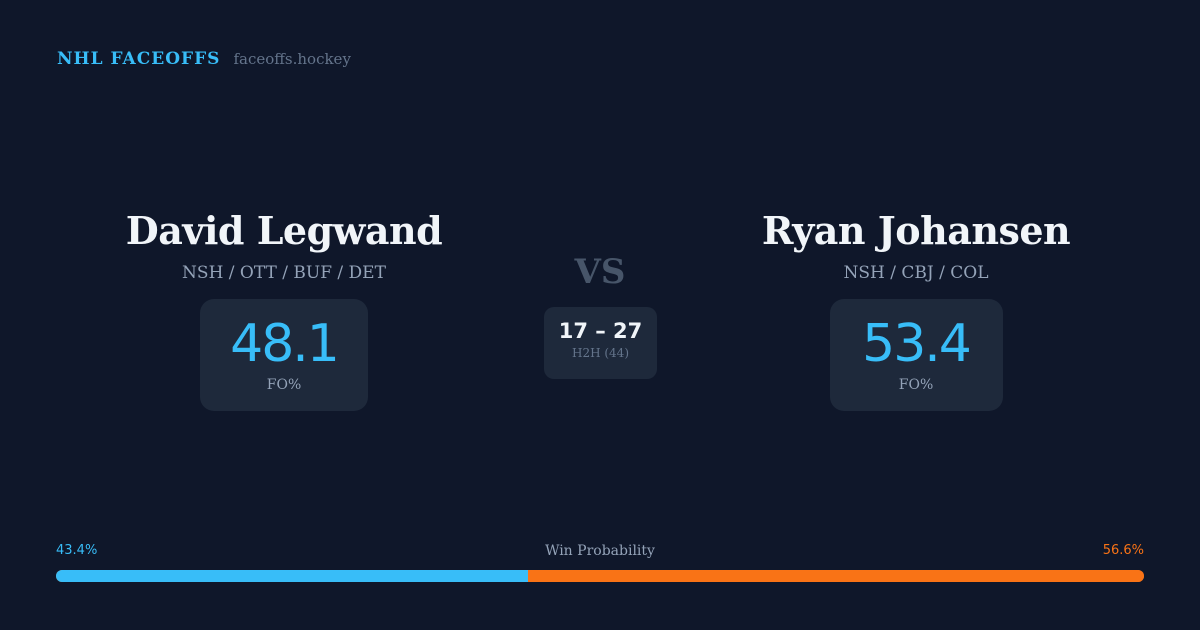 This screenshot has height=630, width=1200. I want to click on right-fo-label: FO%, so click(916, 385).